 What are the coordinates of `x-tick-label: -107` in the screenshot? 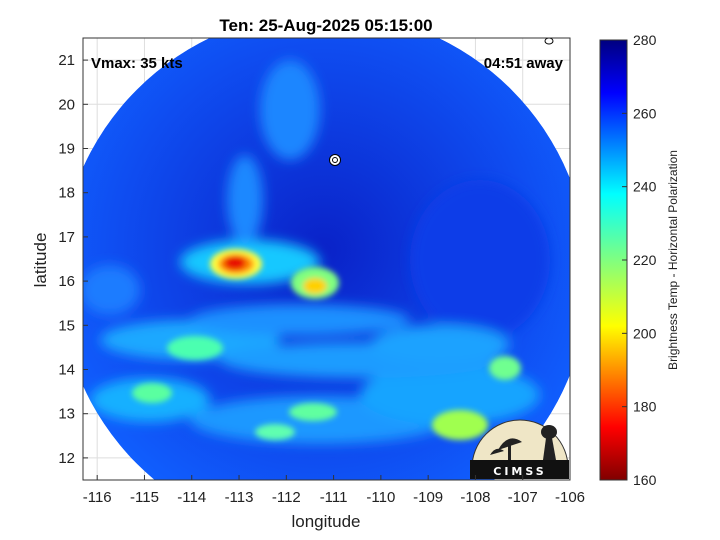 It's located at (523, 497).